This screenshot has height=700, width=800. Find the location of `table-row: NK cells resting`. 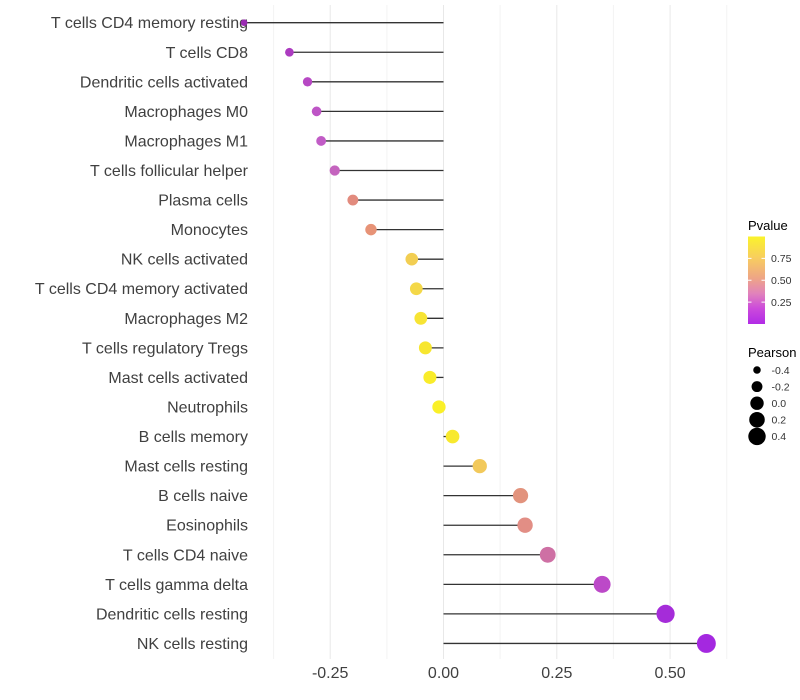

table-row: NK cells resting is located at coordinates (426, 643).